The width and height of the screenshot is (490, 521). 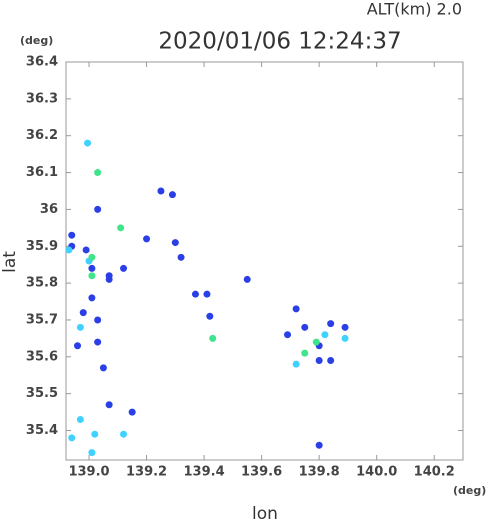 What do you see at coordinates (376, 472) in the screenshot?
I see `x-tick-label: 140.0` at bounding box center [376, 472].